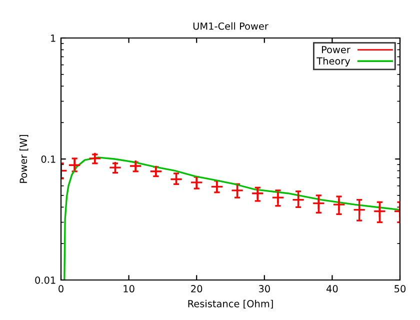 The image size is (420, 320). Describe the element at coordinates (230, 304) in the screenshot. I see `x-axis-title: Resistance [Ohm]` at that location.